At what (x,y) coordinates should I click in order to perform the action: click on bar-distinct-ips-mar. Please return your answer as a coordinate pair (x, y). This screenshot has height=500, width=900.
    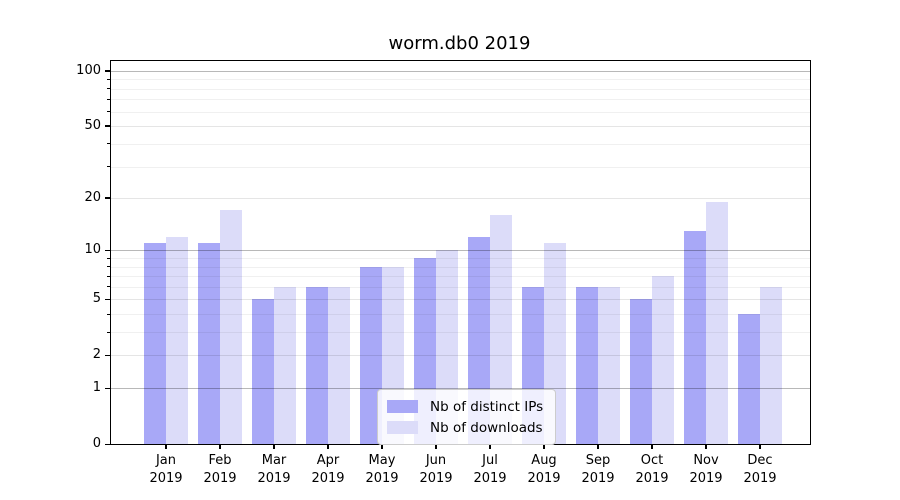
    Looking at the image, I should click on (263, 371).